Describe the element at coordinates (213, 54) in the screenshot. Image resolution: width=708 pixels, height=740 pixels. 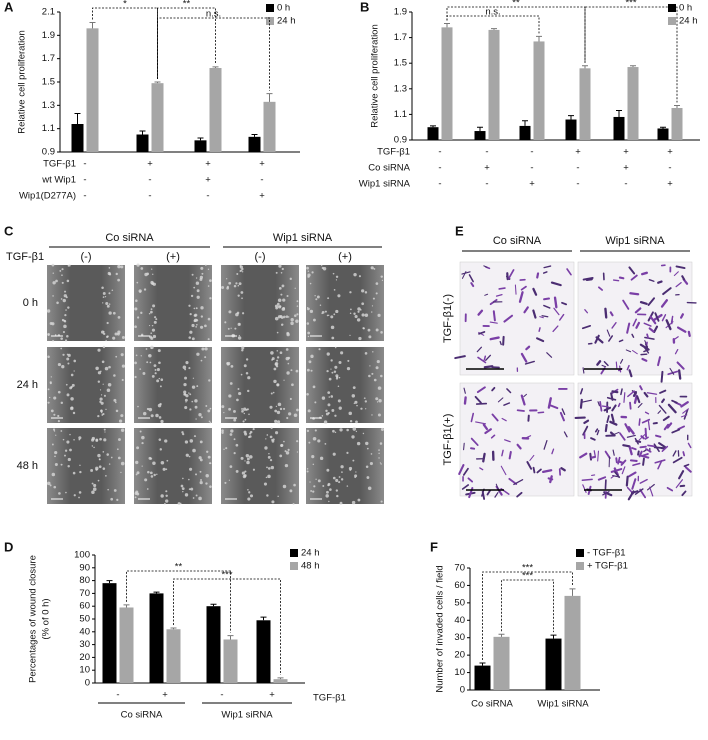
I see `significance-bracket` at that location.